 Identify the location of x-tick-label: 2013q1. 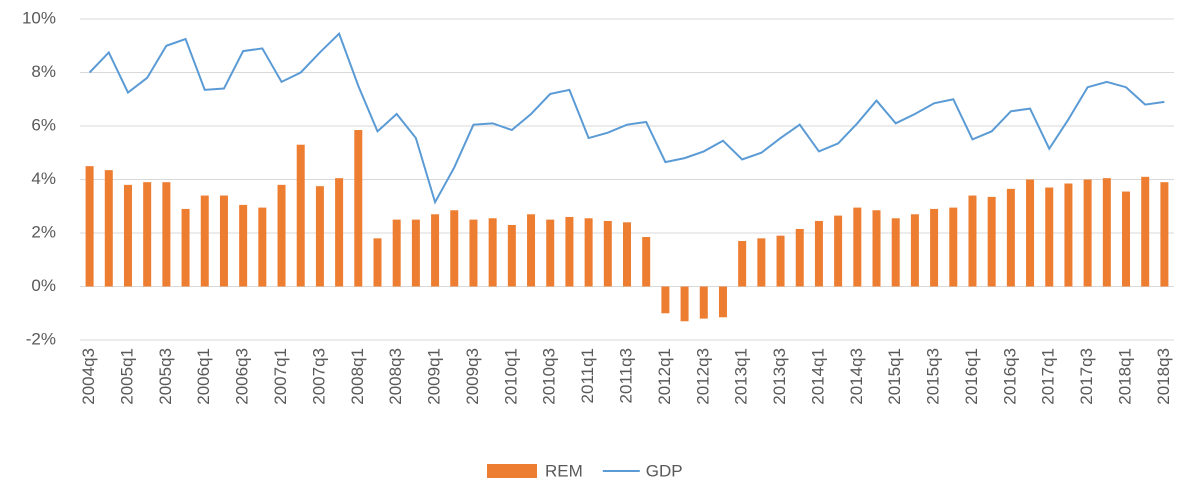
(741, 376).